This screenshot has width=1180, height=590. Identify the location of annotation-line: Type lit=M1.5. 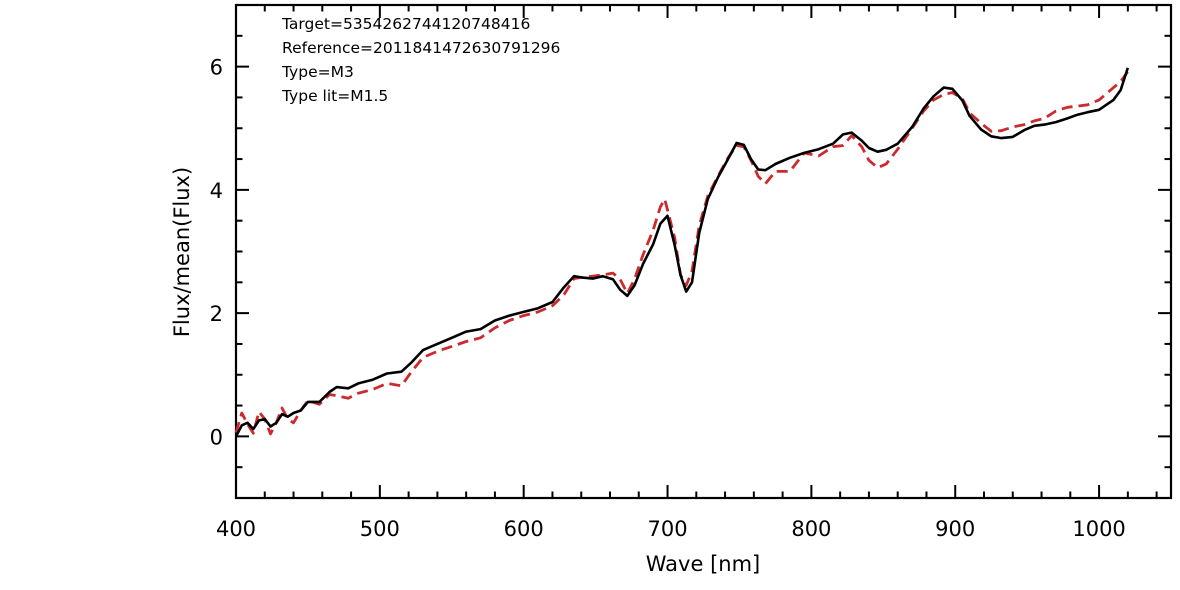
(334, 96).